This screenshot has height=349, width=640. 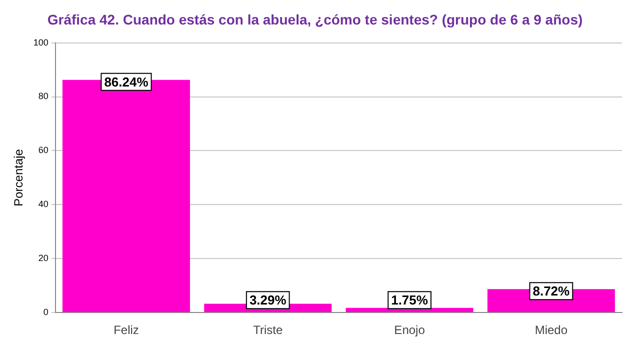 What do you see at coordinates (126, 82) in the screenshot?
I see `data-label: 86.24%` at bounding box center [126, 82].